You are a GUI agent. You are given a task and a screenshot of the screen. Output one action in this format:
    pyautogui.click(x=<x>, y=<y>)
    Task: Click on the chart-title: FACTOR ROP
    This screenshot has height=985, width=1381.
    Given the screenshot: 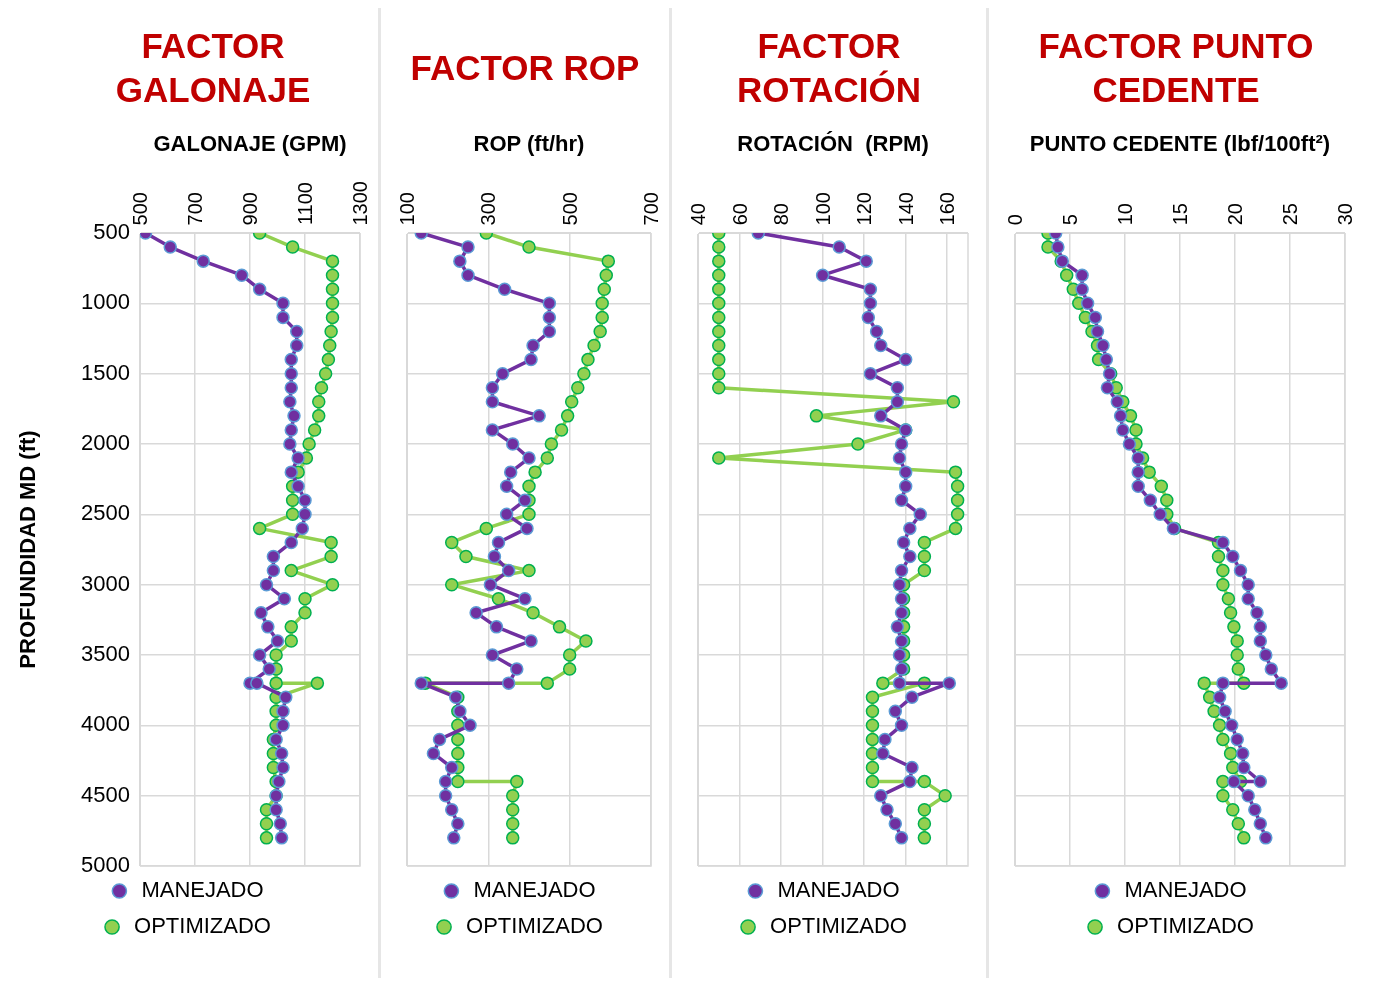 What is the action you would take?
    pyautogui.click(x=525, y=68)
    